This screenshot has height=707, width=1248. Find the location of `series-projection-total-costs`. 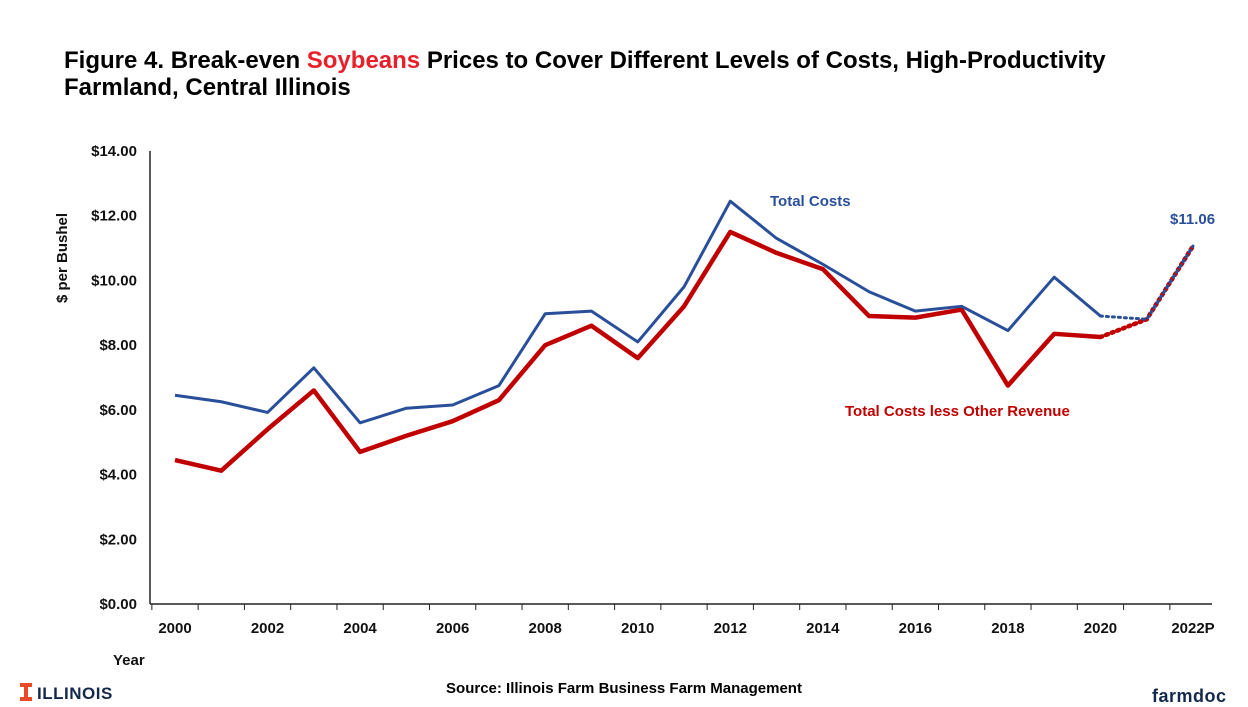

series-projection-total-costs is located at coordinates (1146, 282).